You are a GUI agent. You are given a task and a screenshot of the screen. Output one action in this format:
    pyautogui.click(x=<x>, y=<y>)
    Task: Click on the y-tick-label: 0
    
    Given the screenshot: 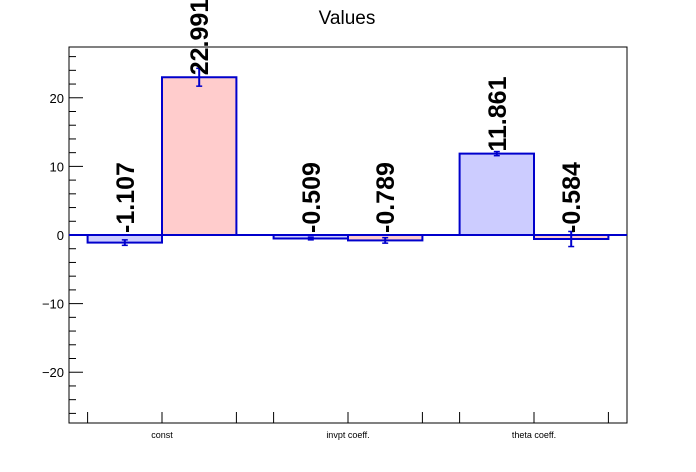 What is the action you would take?
    pyautogui.click(x=60, y=235)
    